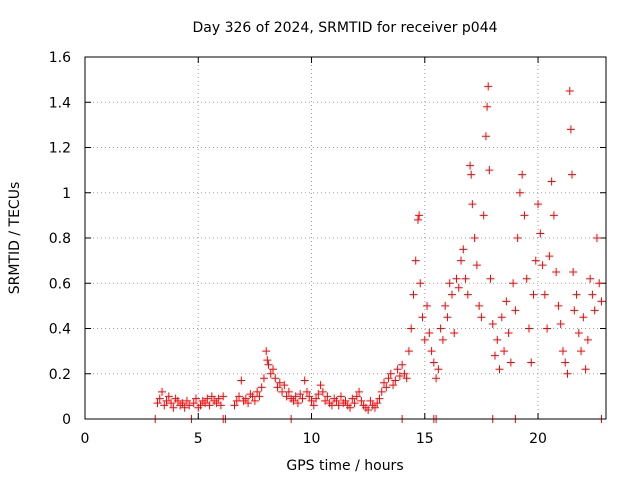  What do you see at coordinates (85, 439) in the screenshot?
I see `x-tick-label: 0` at bounding box center [85, 439].